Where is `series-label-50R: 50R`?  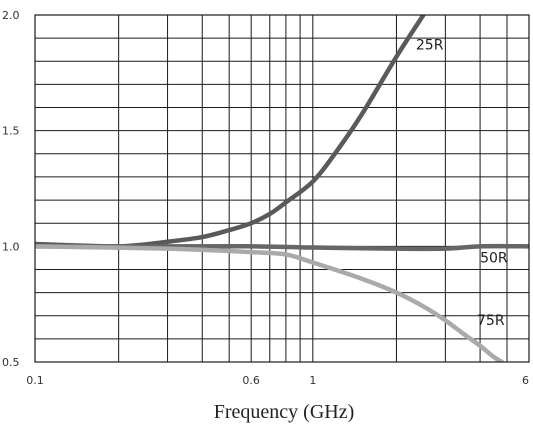 series-label-50R: 50R is located at coordinates (494, 259).